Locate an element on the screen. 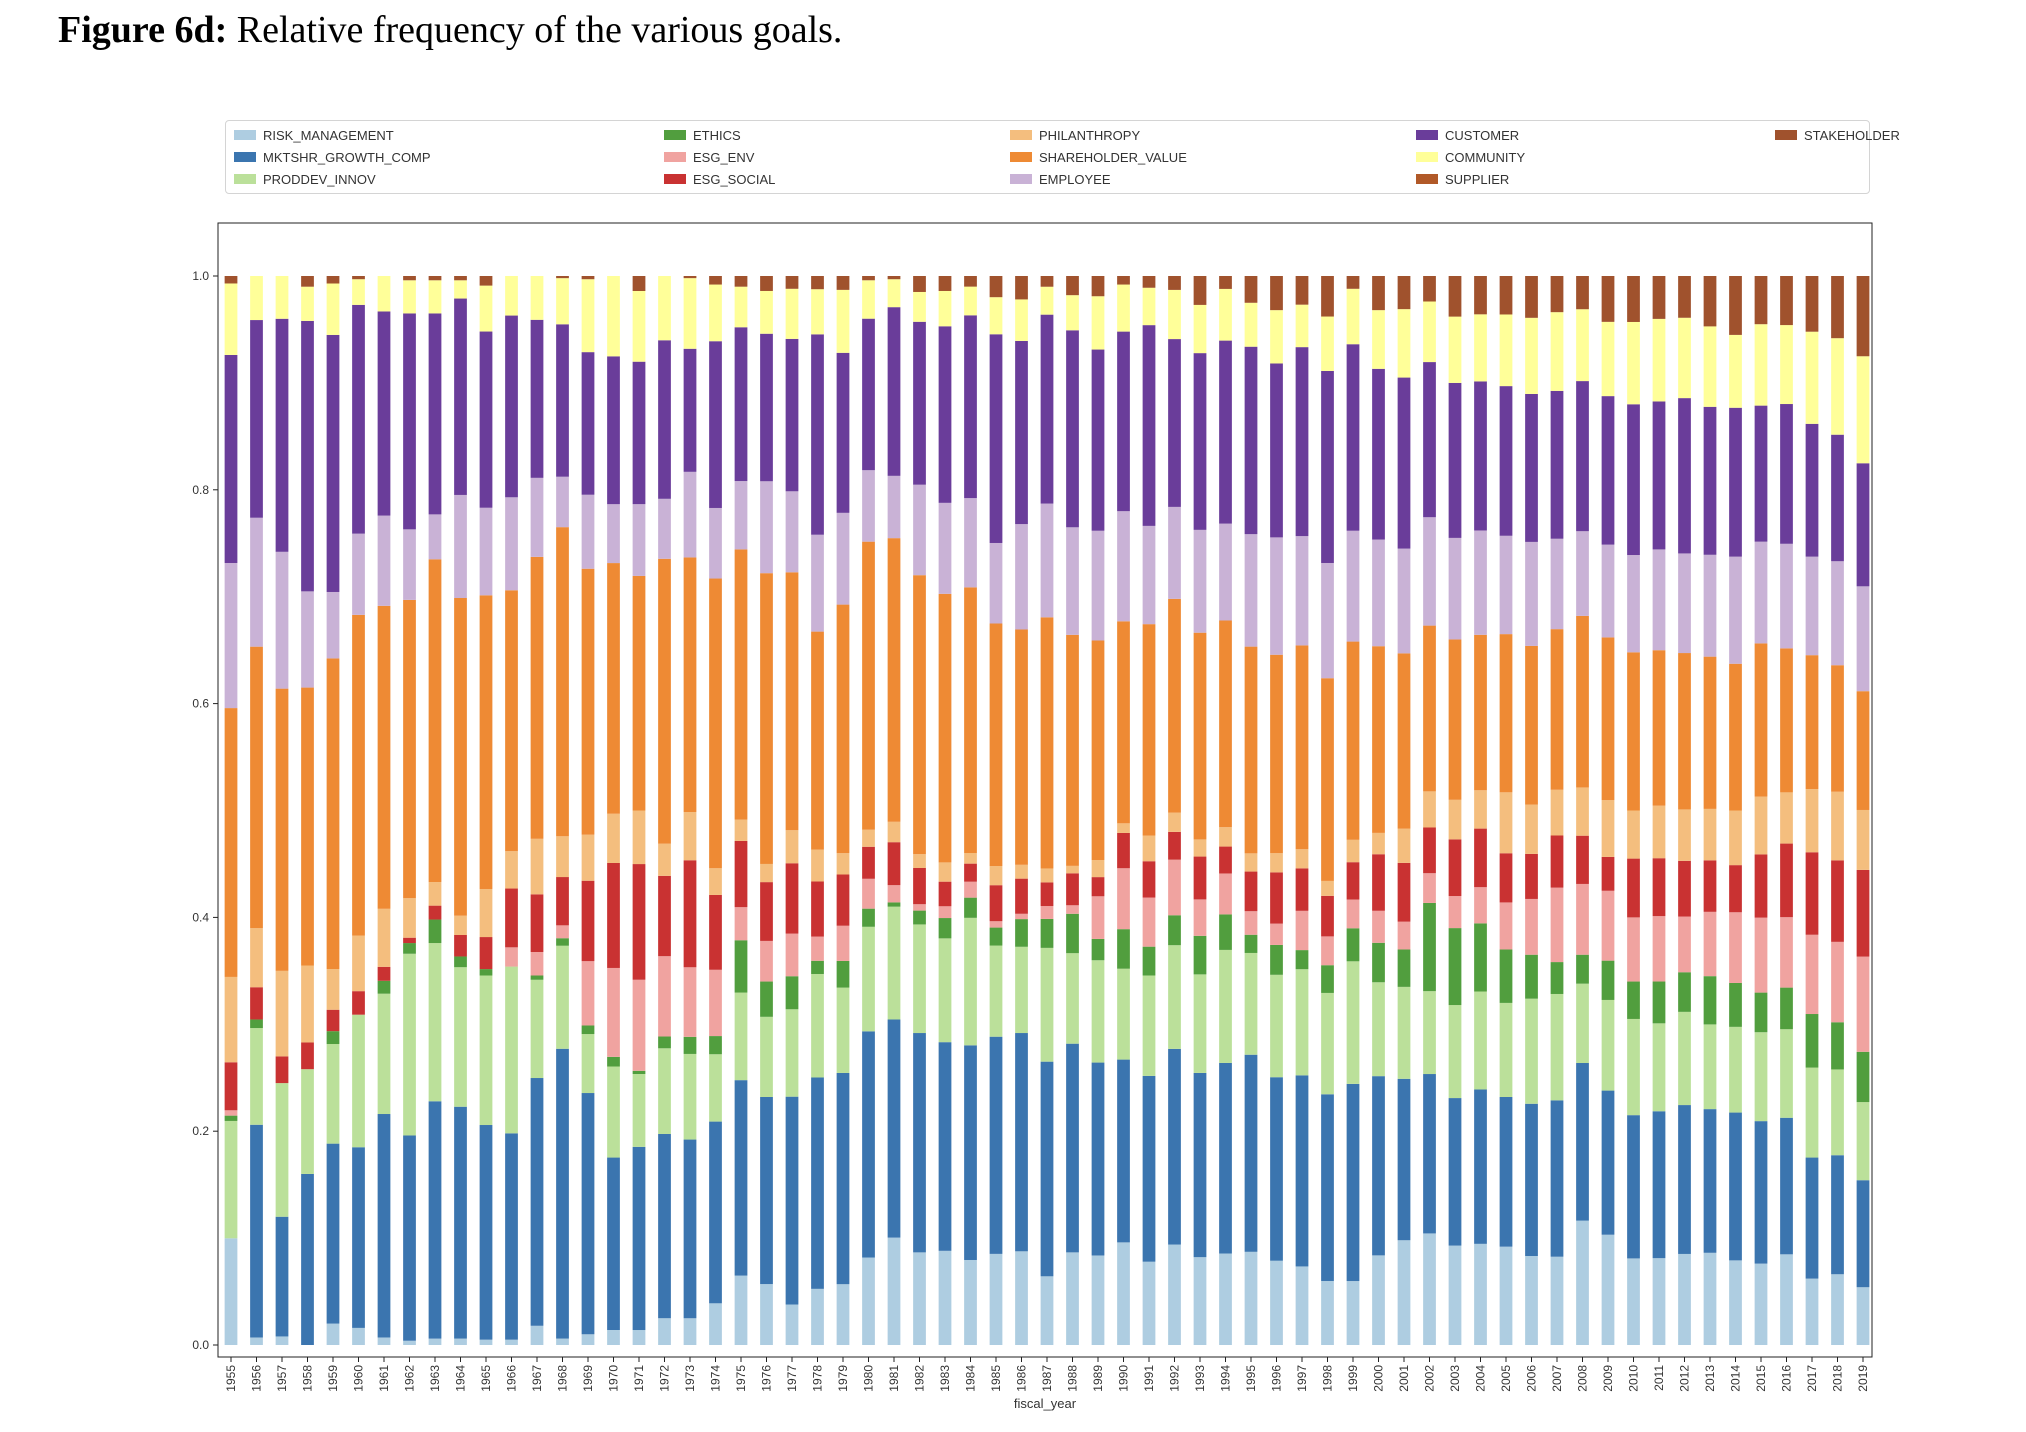 The height and width of the screenshot is (1432, 2026). bar-segment-community-2007 is located at coordinates (1557, 351).